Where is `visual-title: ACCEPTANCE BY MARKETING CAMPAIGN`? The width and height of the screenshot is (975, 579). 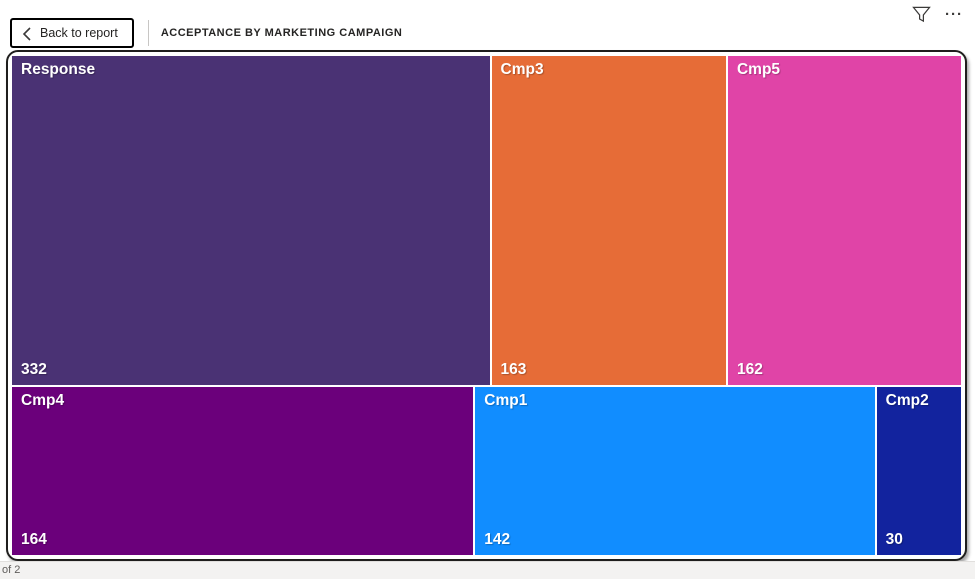 visual-title: ACCEPTANCE BY MARKETING CAMPAIGN is located at coordinates (281, 33).